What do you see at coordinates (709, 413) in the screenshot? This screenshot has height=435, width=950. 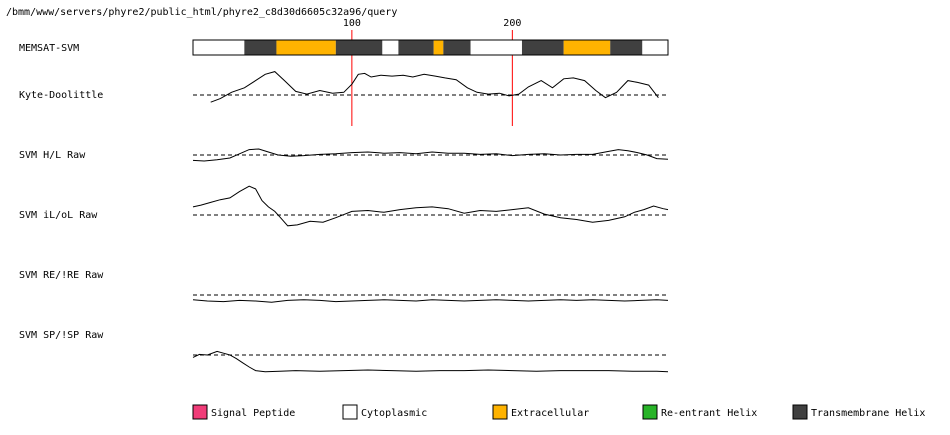 I see `legend-label: Re-entrant Helix` at bounding box center [709, 413].